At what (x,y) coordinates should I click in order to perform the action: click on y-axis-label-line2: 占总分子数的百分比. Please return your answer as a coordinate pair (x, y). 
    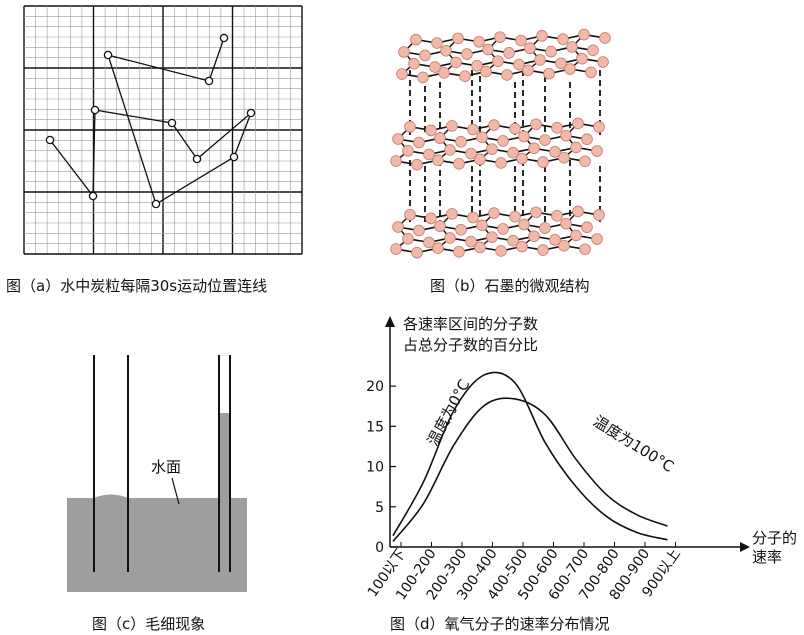
    Looking at the image, I should click on (470, 345).